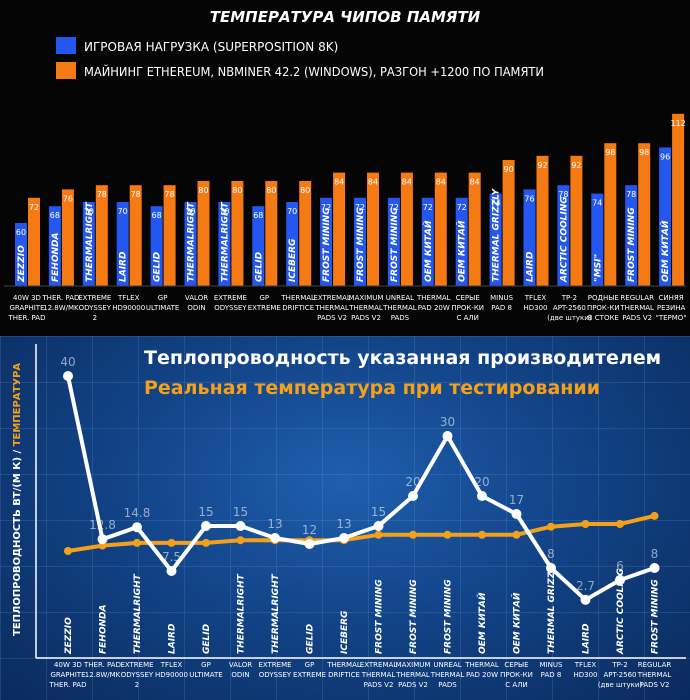 The image size is (690, 700). I want to click on value-label-gaming: 68, so click(55, 215).